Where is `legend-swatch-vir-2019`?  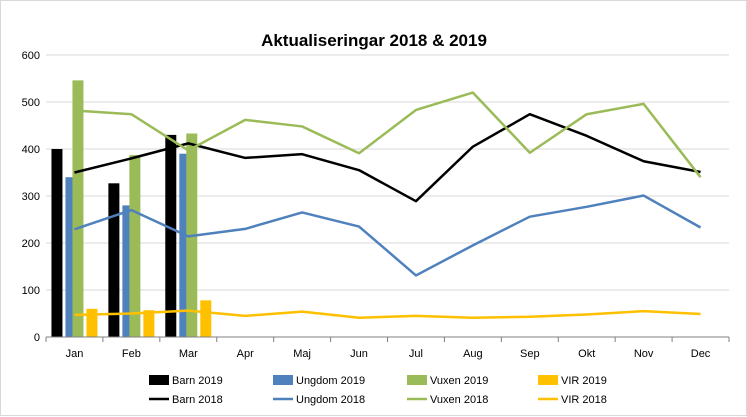
legend-swatch-vir-2019 is located at coordinates (548, 380).